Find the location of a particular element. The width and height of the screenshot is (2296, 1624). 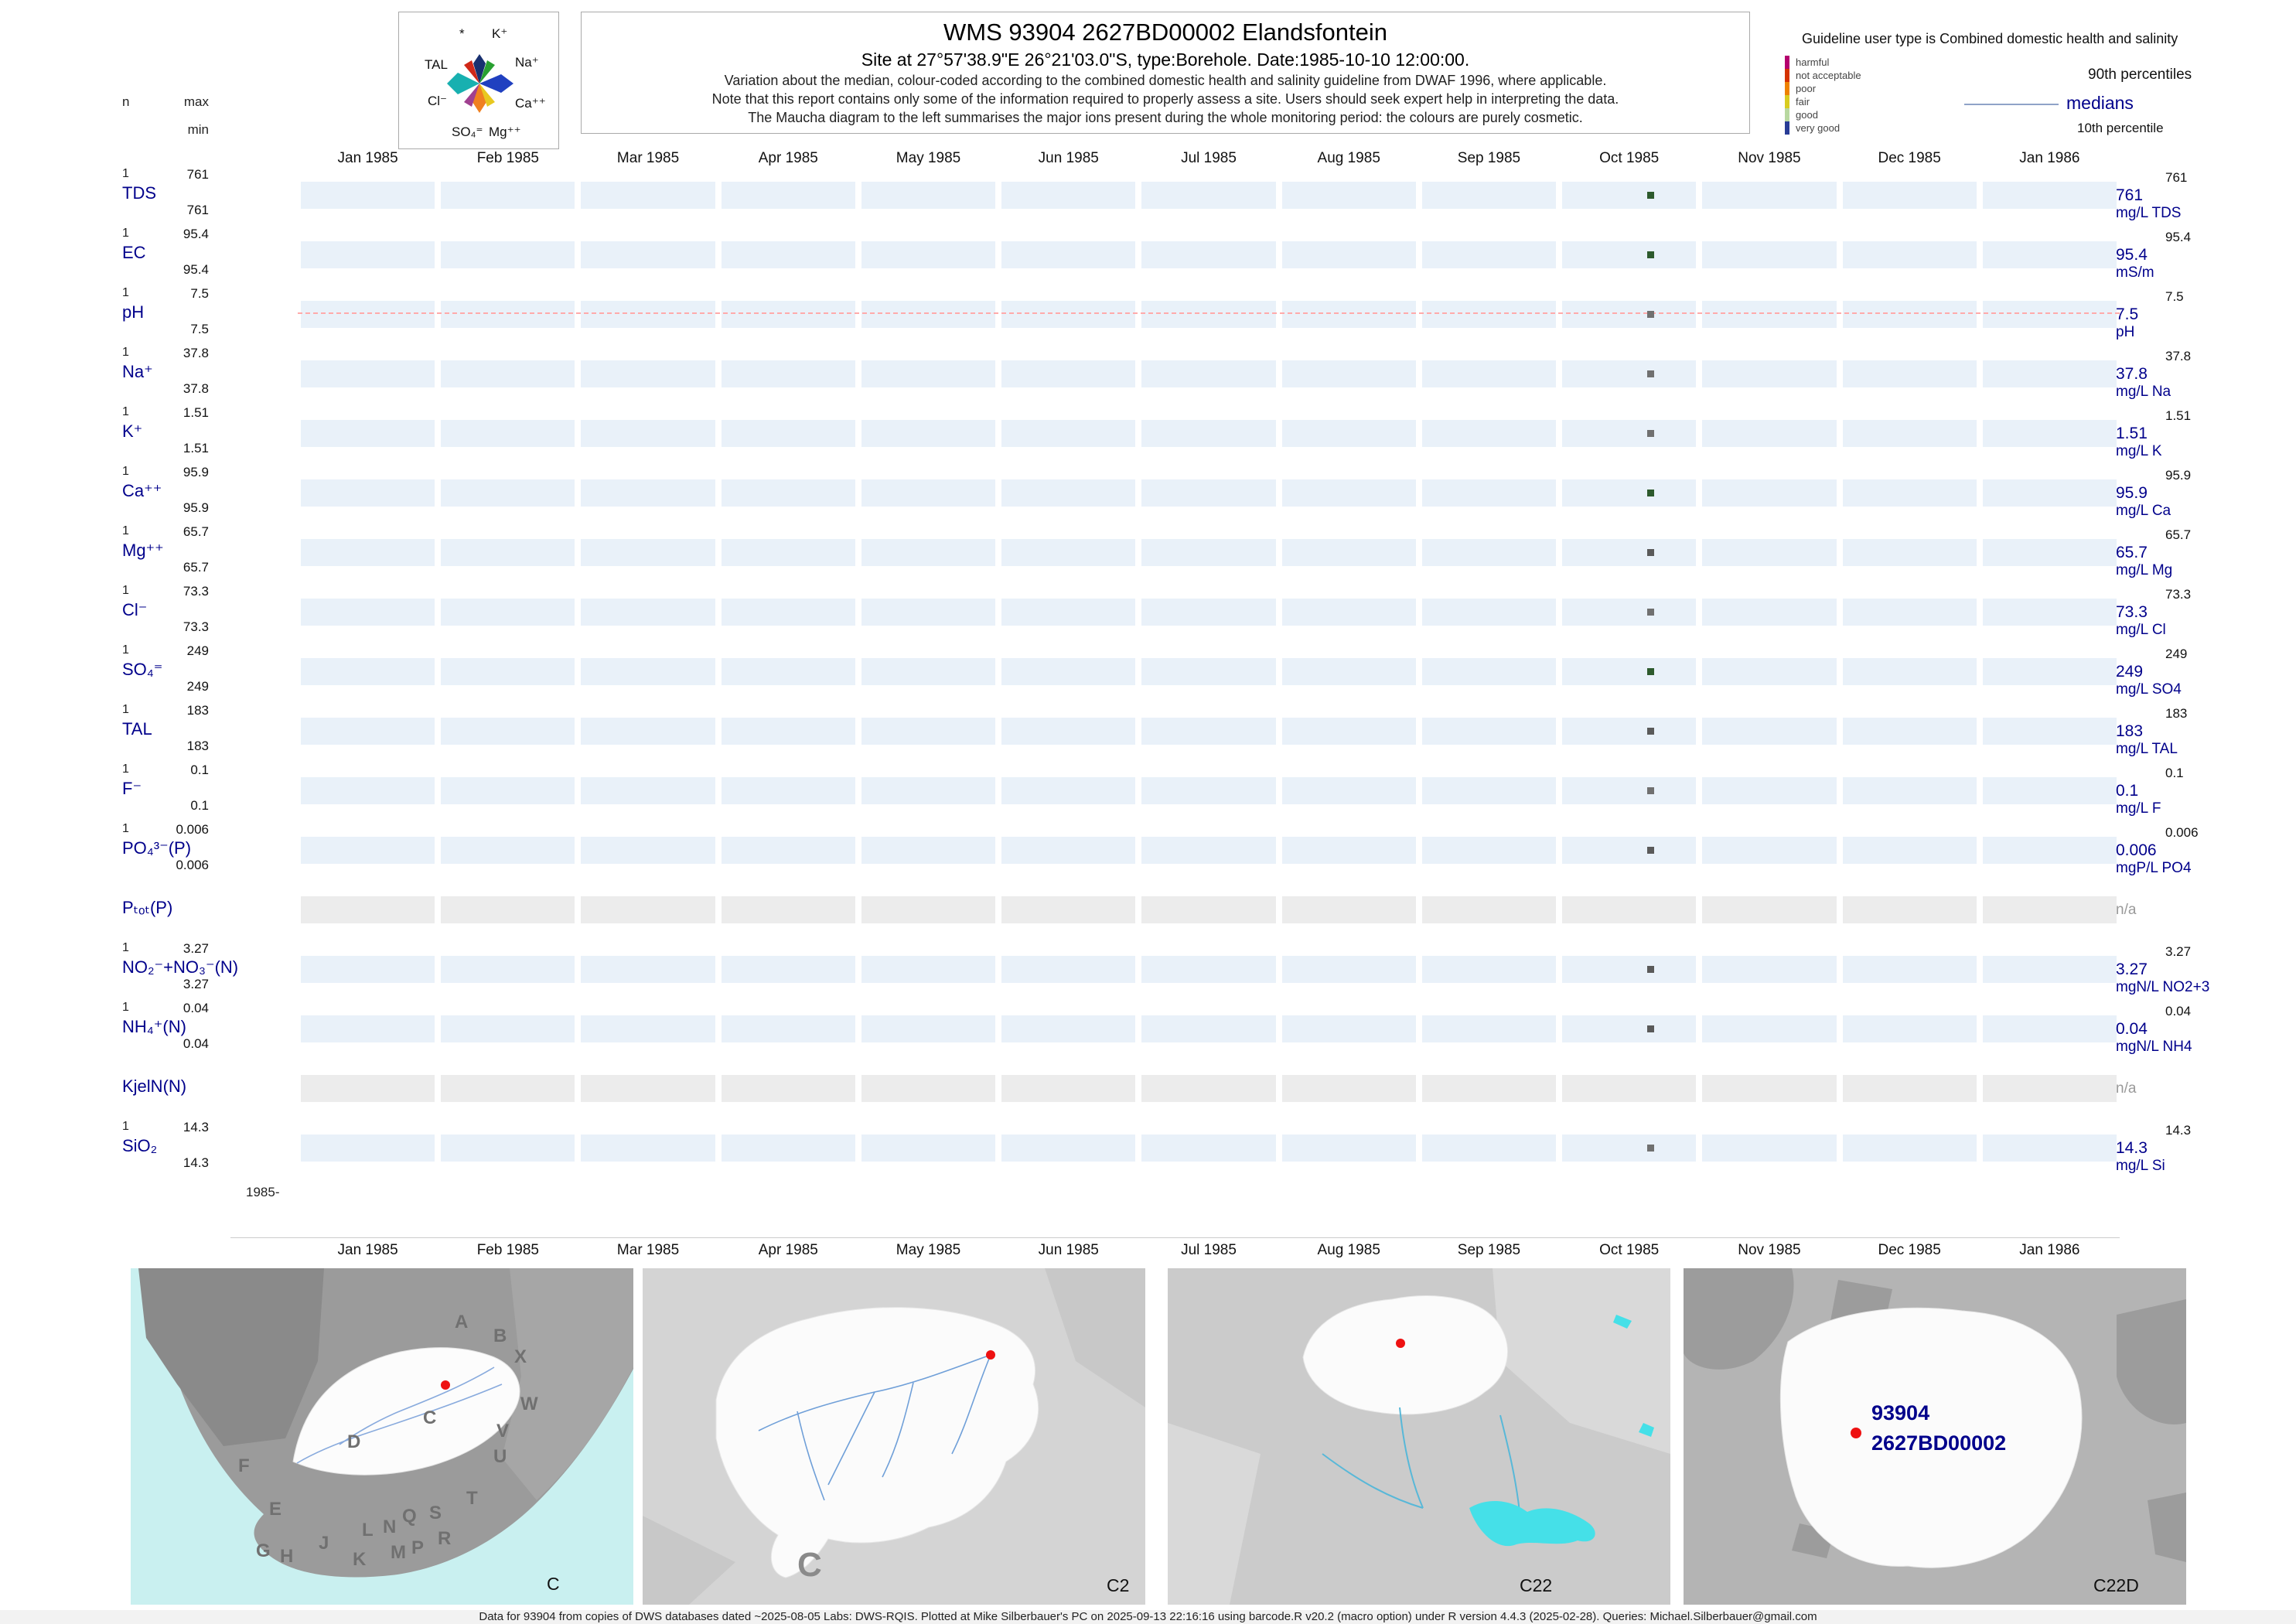

land-shading-east is located at coordinates (567, 1384).